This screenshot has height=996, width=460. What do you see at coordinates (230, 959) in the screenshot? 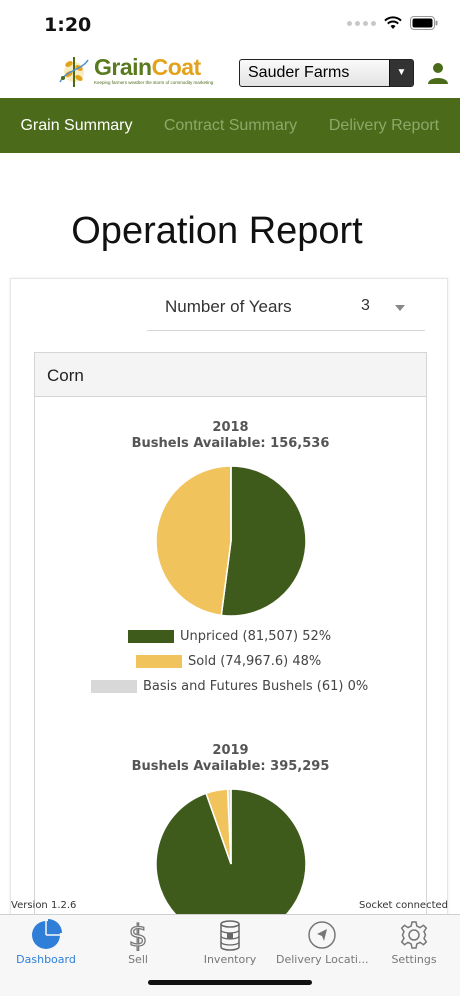
I see `nav-label: Inventory` at bounding box center [230, 959].